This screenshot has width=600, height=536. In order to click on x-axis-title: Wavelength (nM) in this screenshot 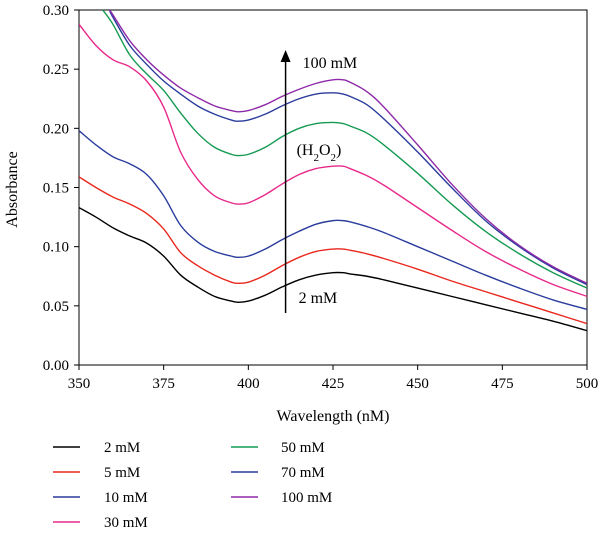, I will do `click(333, 416)`.